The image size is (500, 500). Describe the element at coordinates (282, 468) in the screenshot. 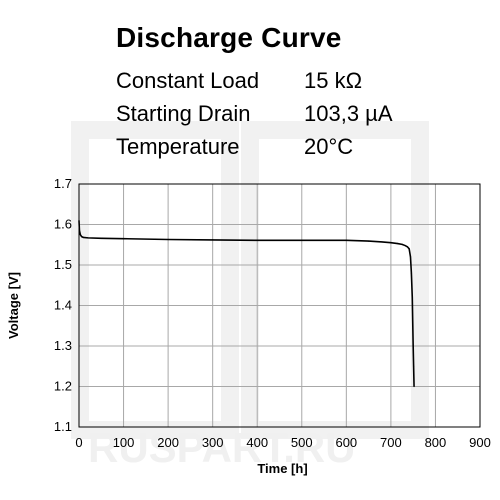

I see `x-axis-label: Time [h]` at that location.